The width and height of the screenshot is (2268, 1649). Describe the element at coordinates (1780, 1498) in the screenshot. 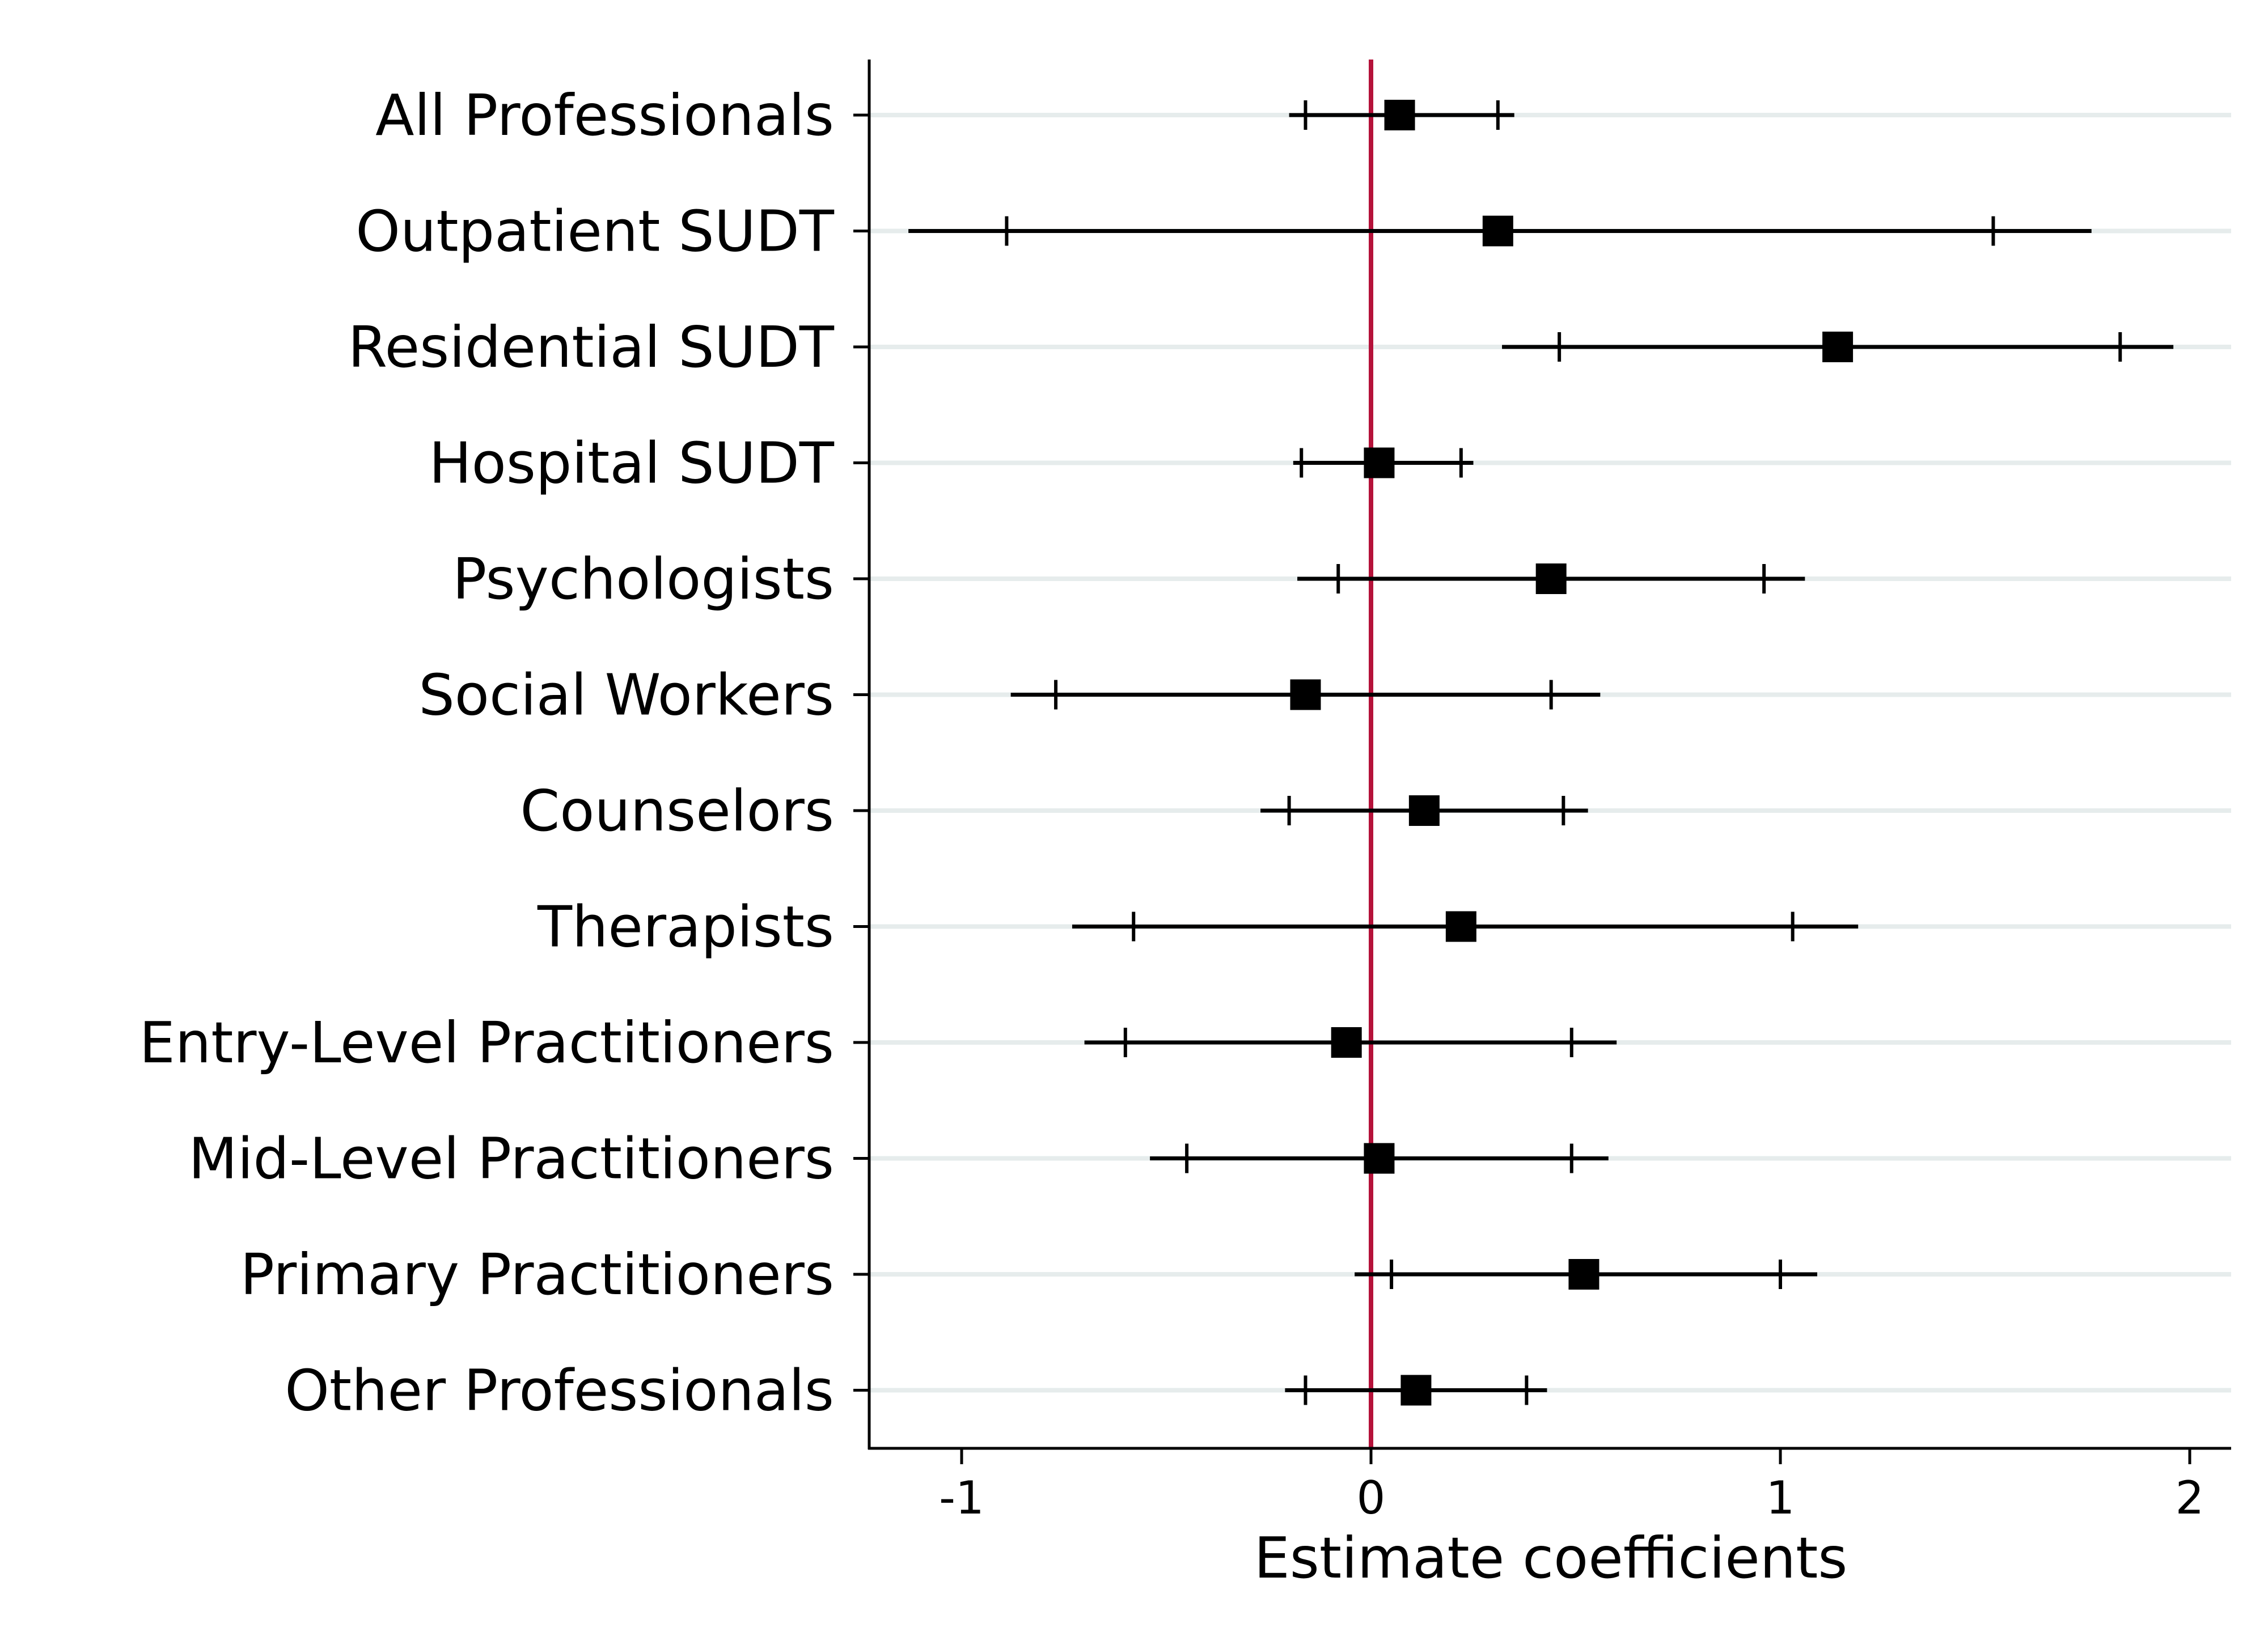

I see `x-tick-label: 1` at that location.